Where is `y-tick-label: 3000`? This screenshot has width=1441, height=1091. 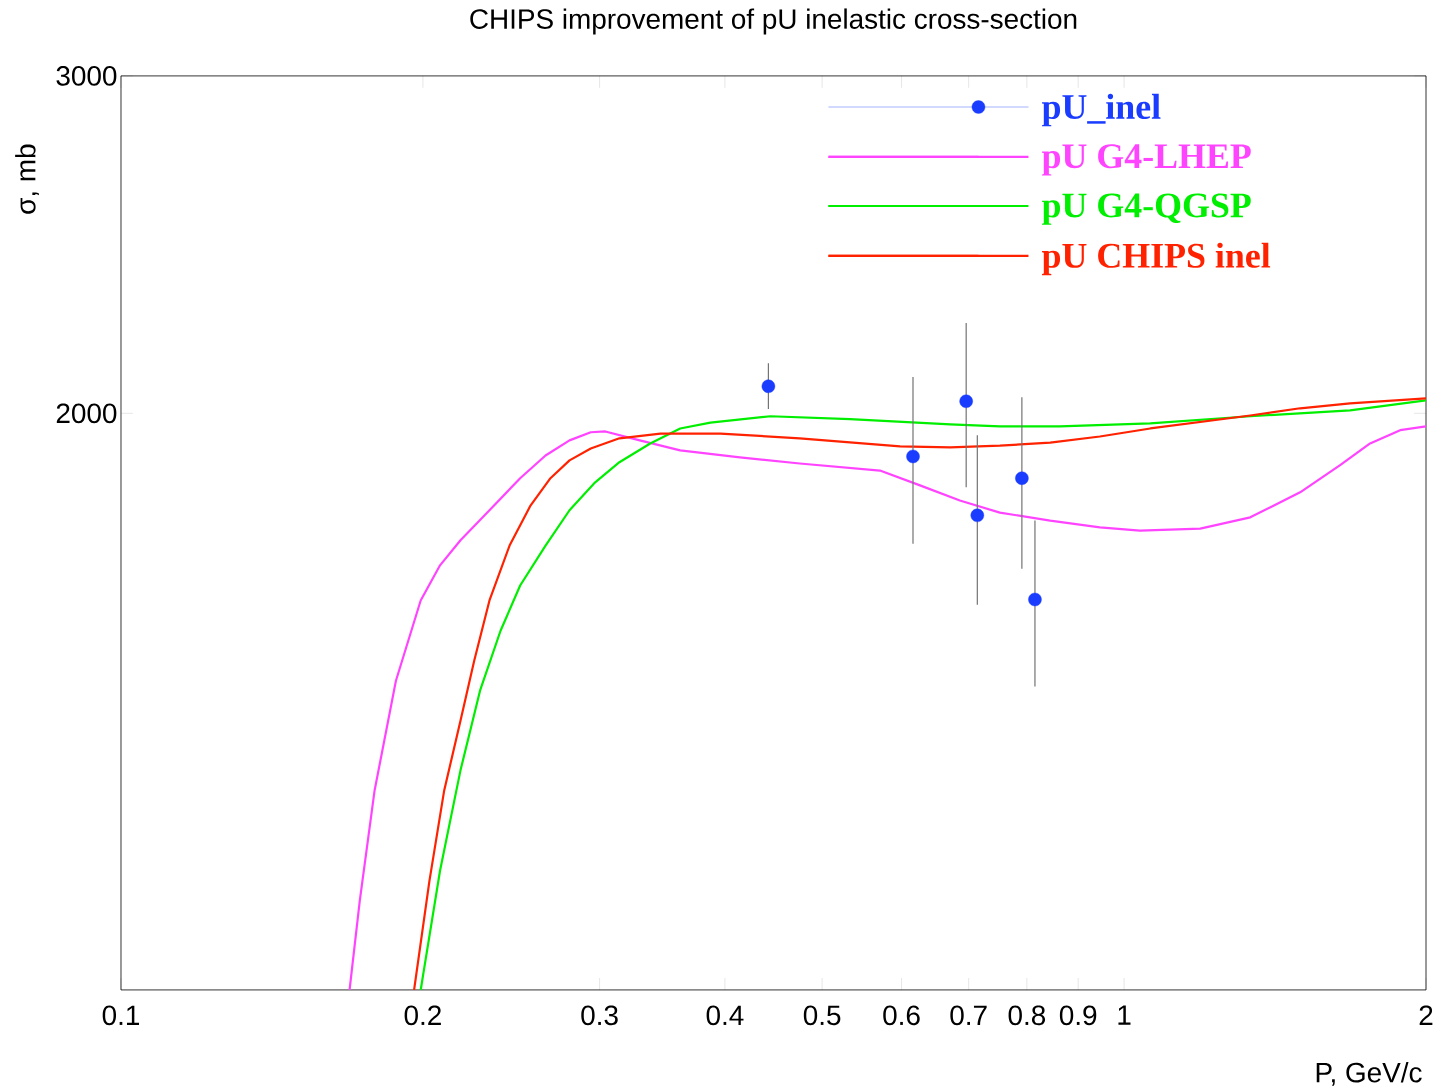 y-tick-label: 3000 is located at coordinates (86, 76).